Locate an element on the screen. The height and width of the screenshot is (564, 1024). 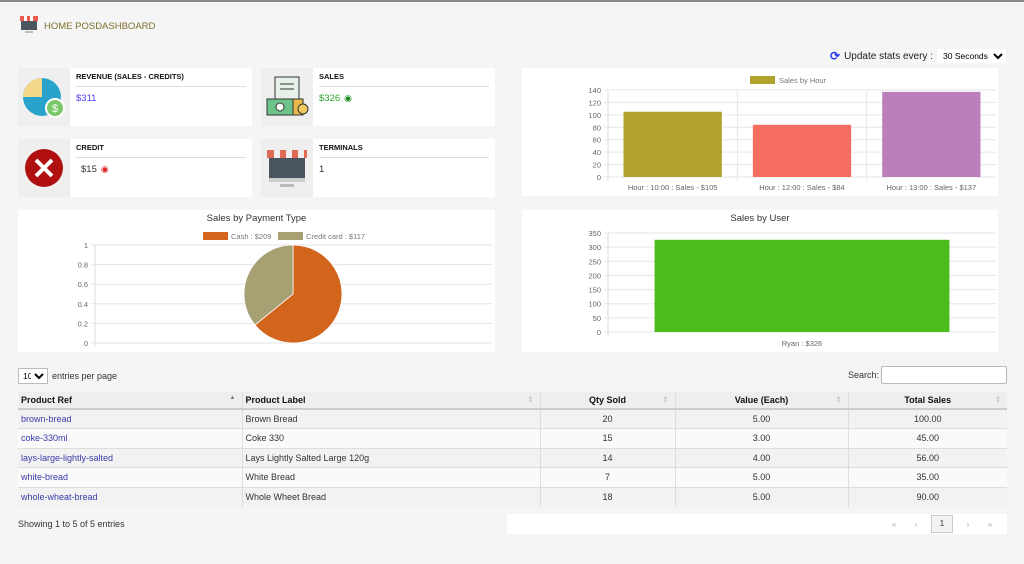
y-tick-label: 50 is located at coordinates (597, 318).